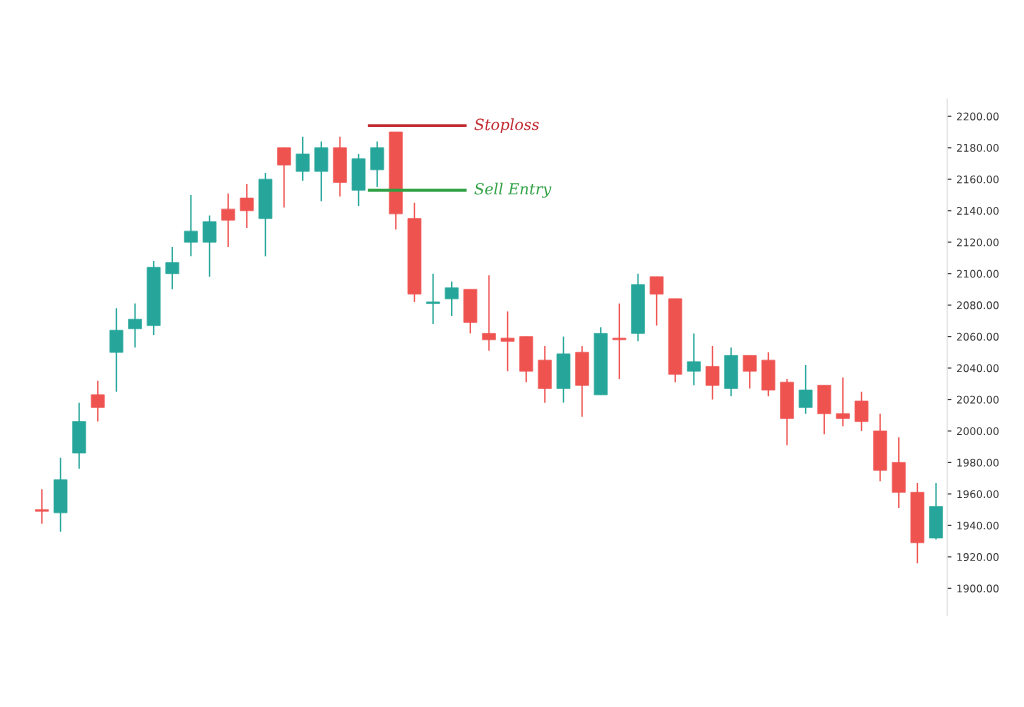 The image size is (1024, 707). Describe the element at coordinates (977, 210) in the screenshot. I see `y-tick-label: 2140.00` at that location.